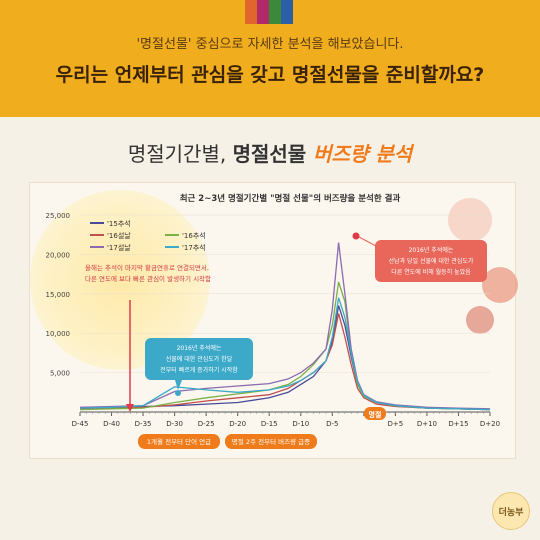  Describe the element at coordinates (58, 334) in the screenshot. I see `y-tick-label: 10,000` at that location.